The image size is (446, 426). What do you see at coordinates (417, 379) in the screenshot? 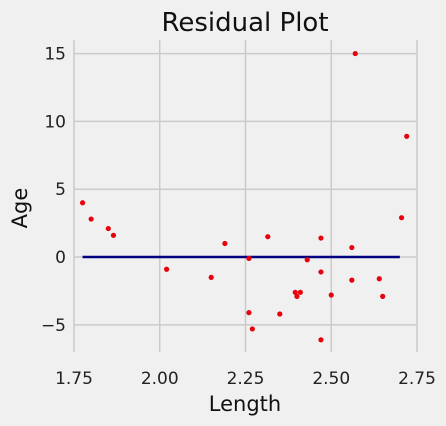
I see `x-tick-label: 2.75` at bounding box center [417, 379].